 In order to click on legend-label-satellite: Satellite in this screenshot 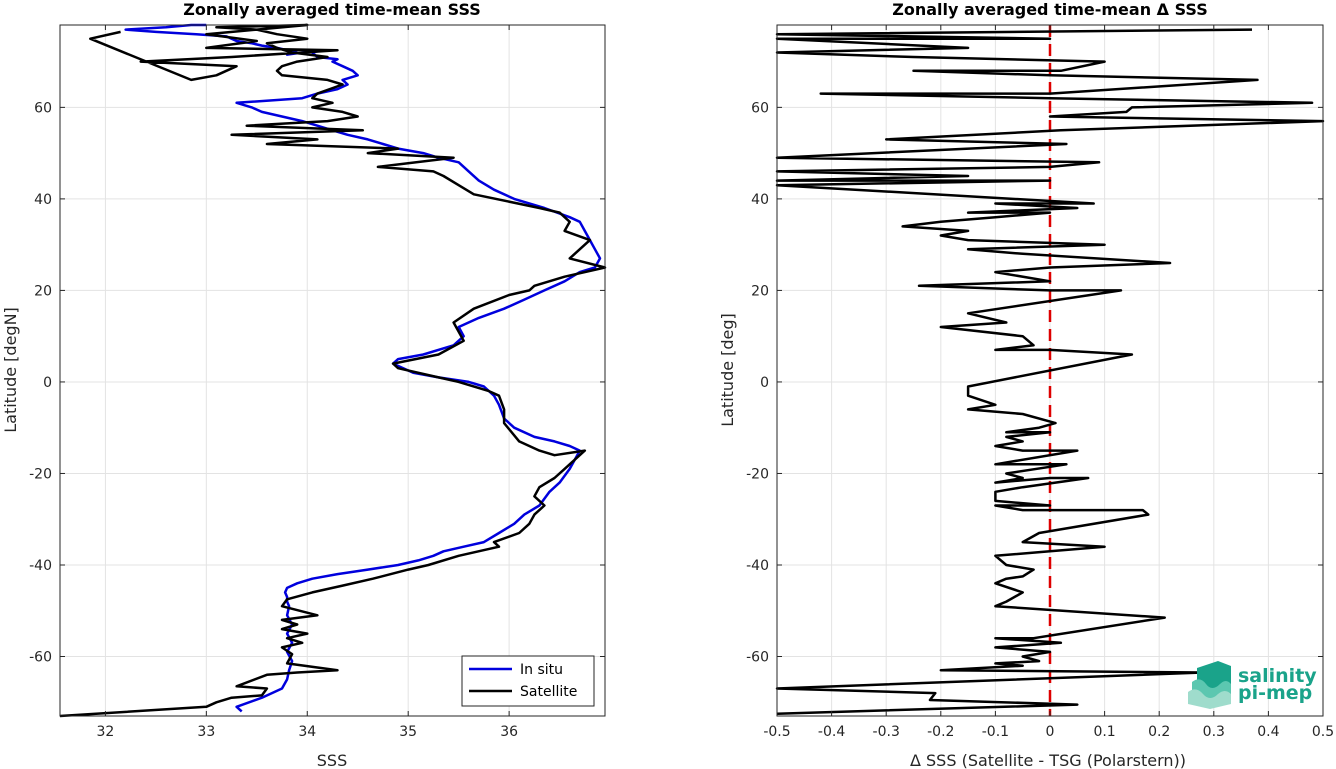, I will do `click(548, 692)`.